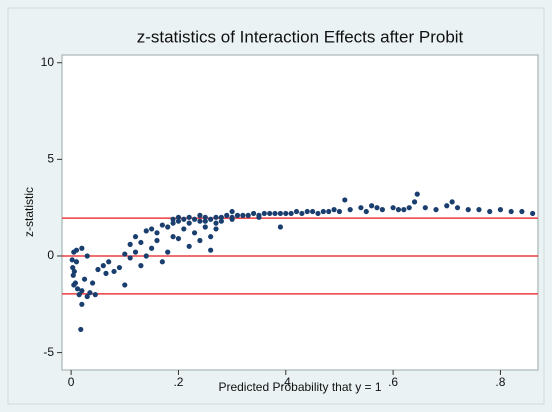  What do you see at coordinates (500, 382) in the screenshot?
I see `x-tick-label: .8` at bounding box center [500, 382].